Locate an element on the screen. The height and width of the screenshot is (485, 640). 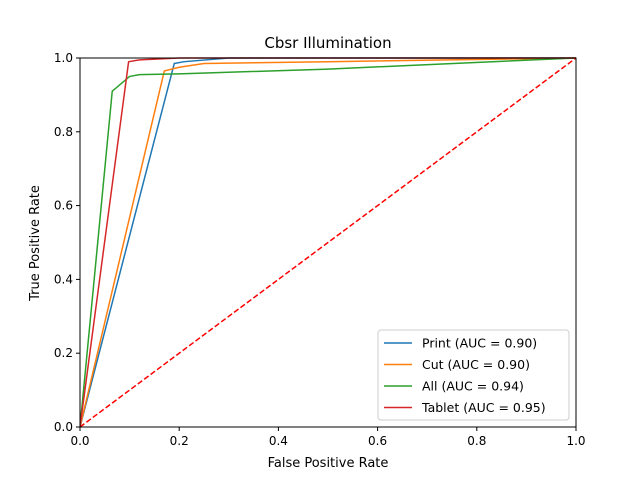
y-axis-label: True Positive Rate is located at coordinates (35, 243).